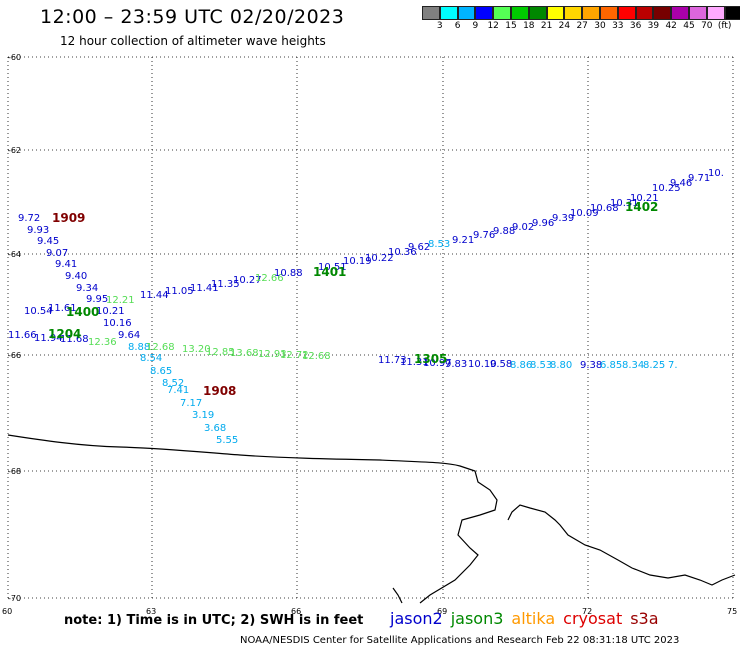 Image resolution: width=740 pixels, height=650 pixels. Describe the element at coordinates (154, 295) in the screenshot. I see `wave-height-value: 11.44` at that location.